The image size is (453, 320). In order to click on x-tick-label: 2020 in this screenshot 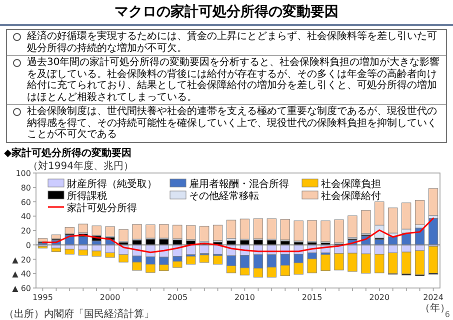, I will do `click(379, 297)`.